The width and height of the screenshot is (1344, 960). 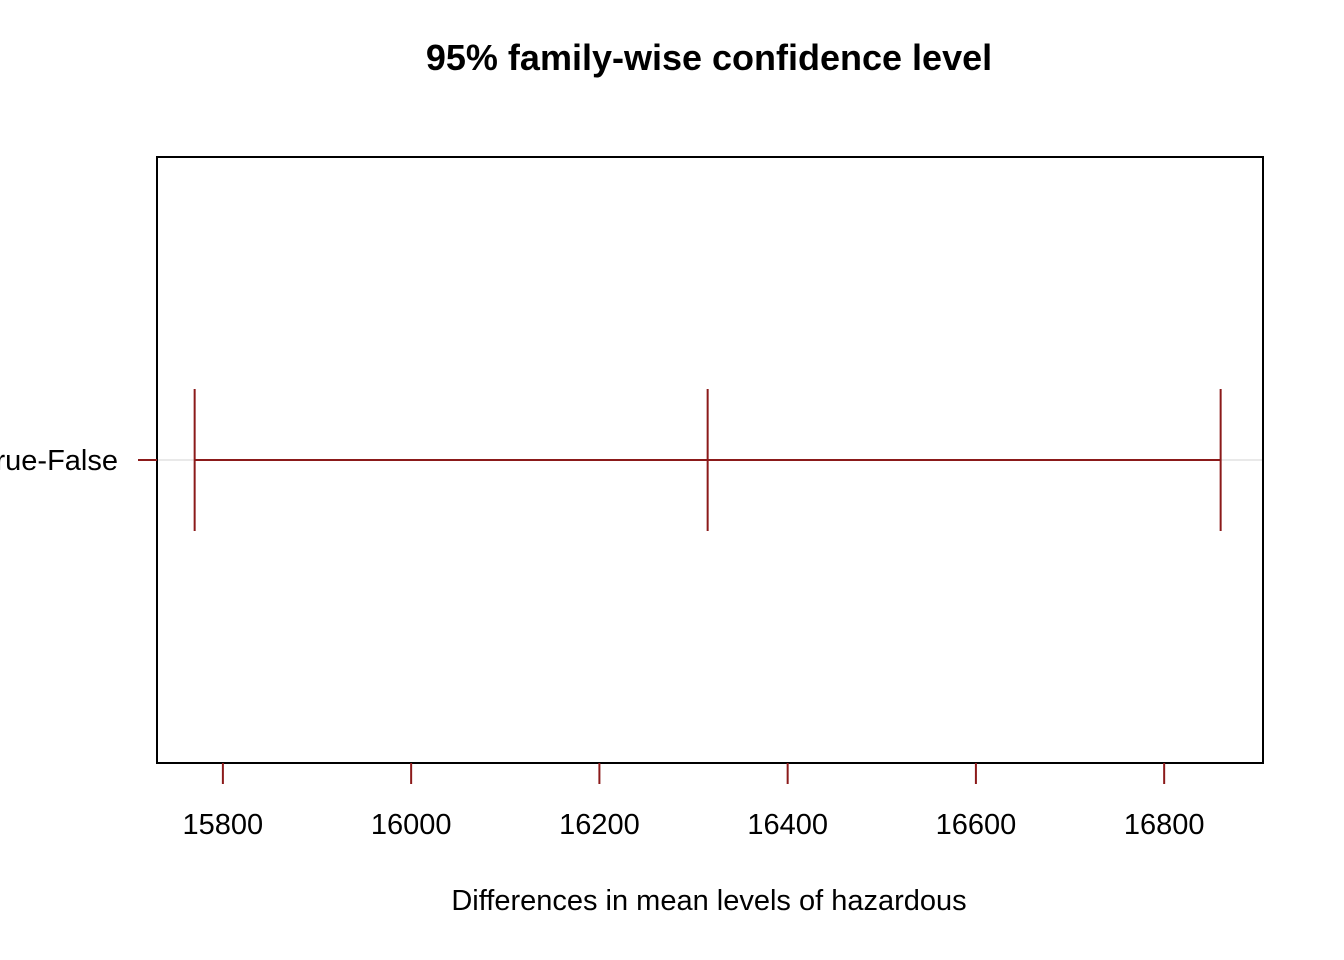 What do you see at coordinates (787, 825) in the screenshot?
I see `x-tick-label: 16400` at bounding box center [787, 825].